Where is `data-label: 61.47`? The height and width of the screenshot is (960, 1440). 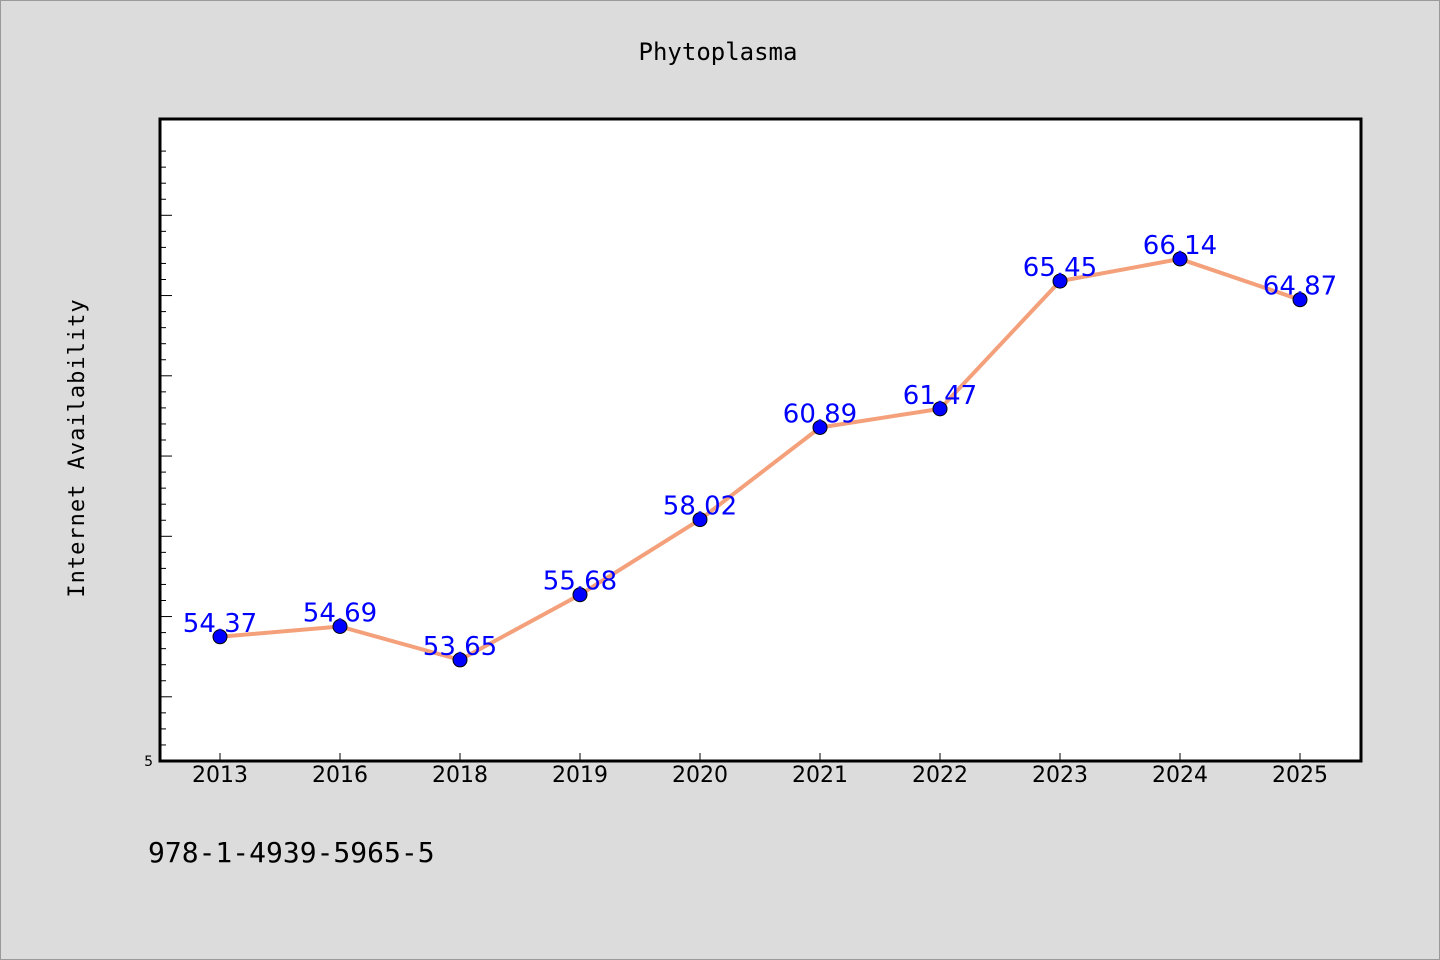 data-label: 61.47 is located at coordinates (940, 396).